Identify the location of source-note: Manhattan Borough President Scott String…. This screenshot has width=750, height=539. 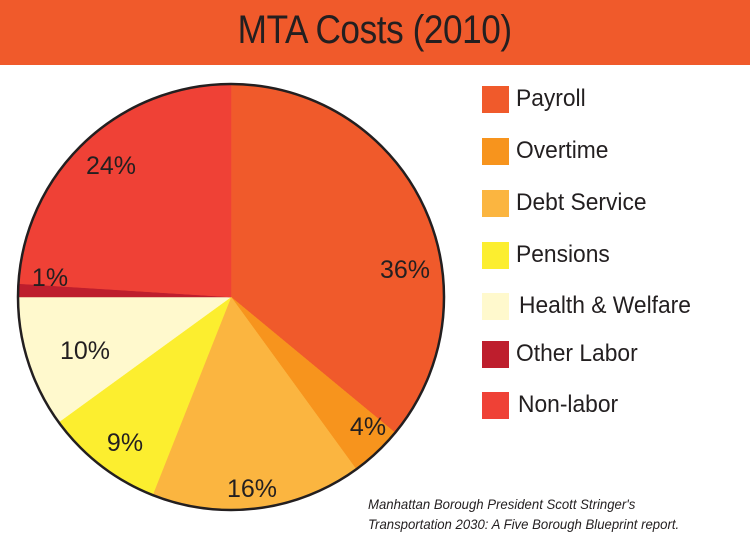
(558, 514).